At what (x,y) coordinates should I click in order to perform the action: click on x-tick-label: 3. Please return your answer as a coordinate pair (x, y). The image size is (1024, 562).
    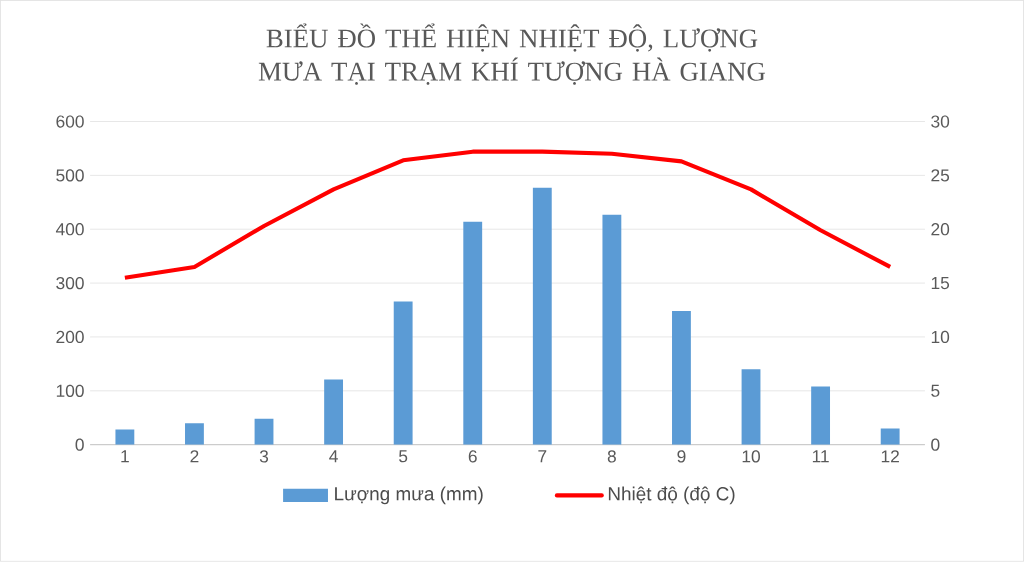
    Looking at the image, I should click on (264, 456).